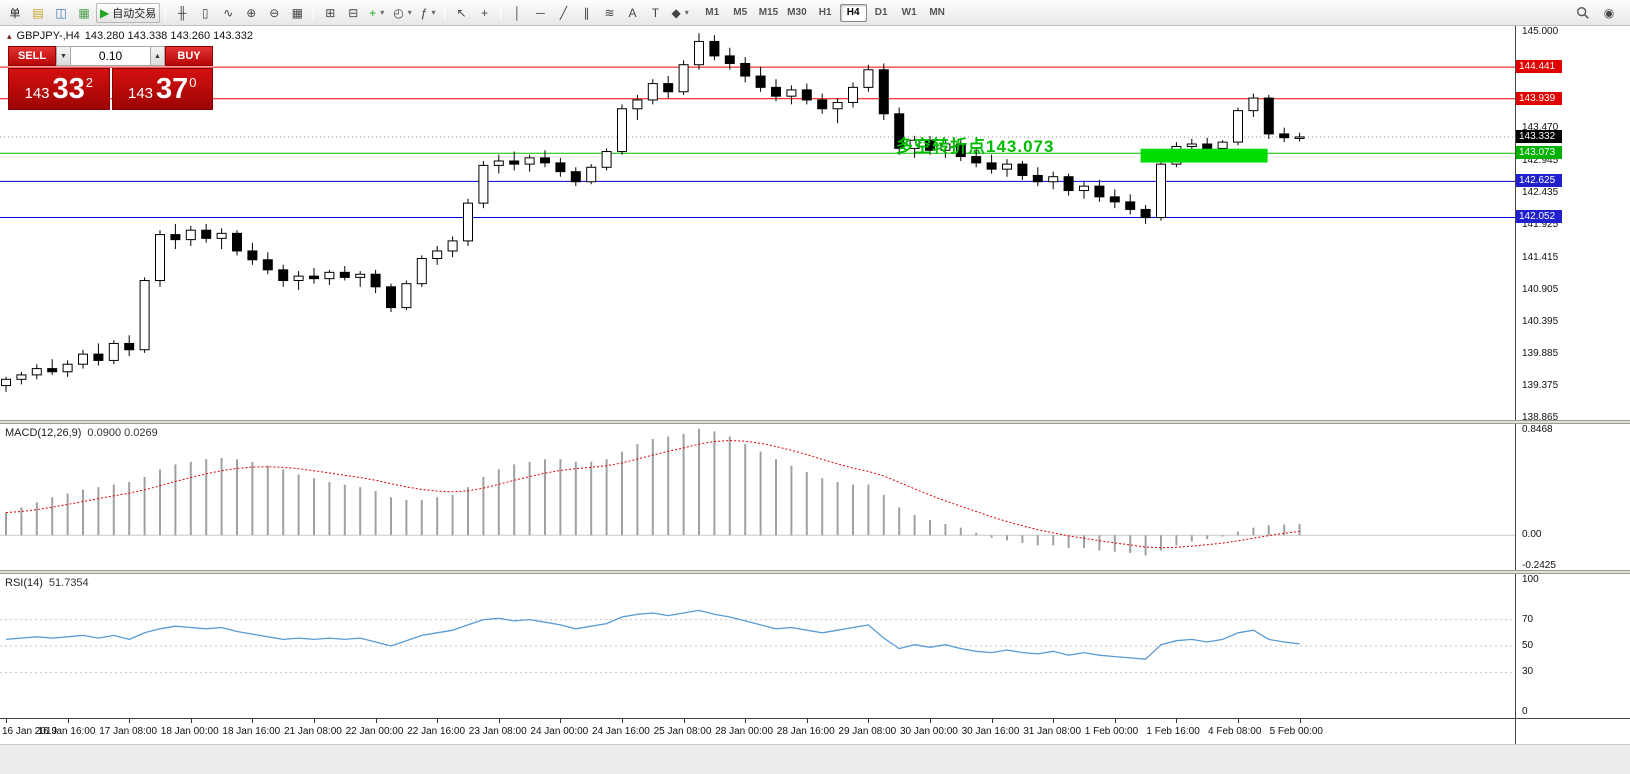 The image size is (1630, 774). I want to click on timeframe-mn-button: MN, so click(937, 12).